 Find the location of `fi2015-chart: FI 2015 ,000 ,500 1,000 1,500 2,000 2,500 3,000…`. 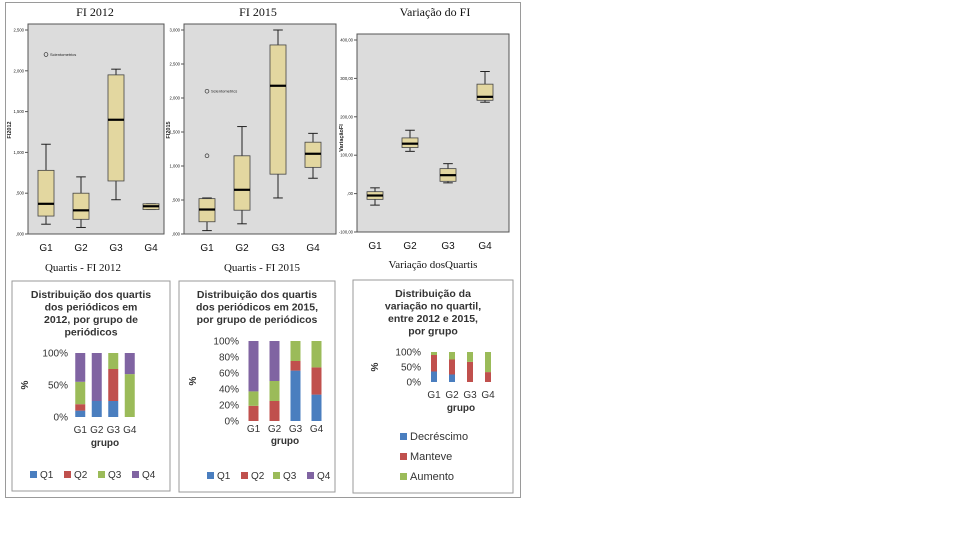

fi2015-chart: FI 2015 ,000 ,500 1,000 1,500 2,000 2,500 3,000… is located at coordinates (251, 129).